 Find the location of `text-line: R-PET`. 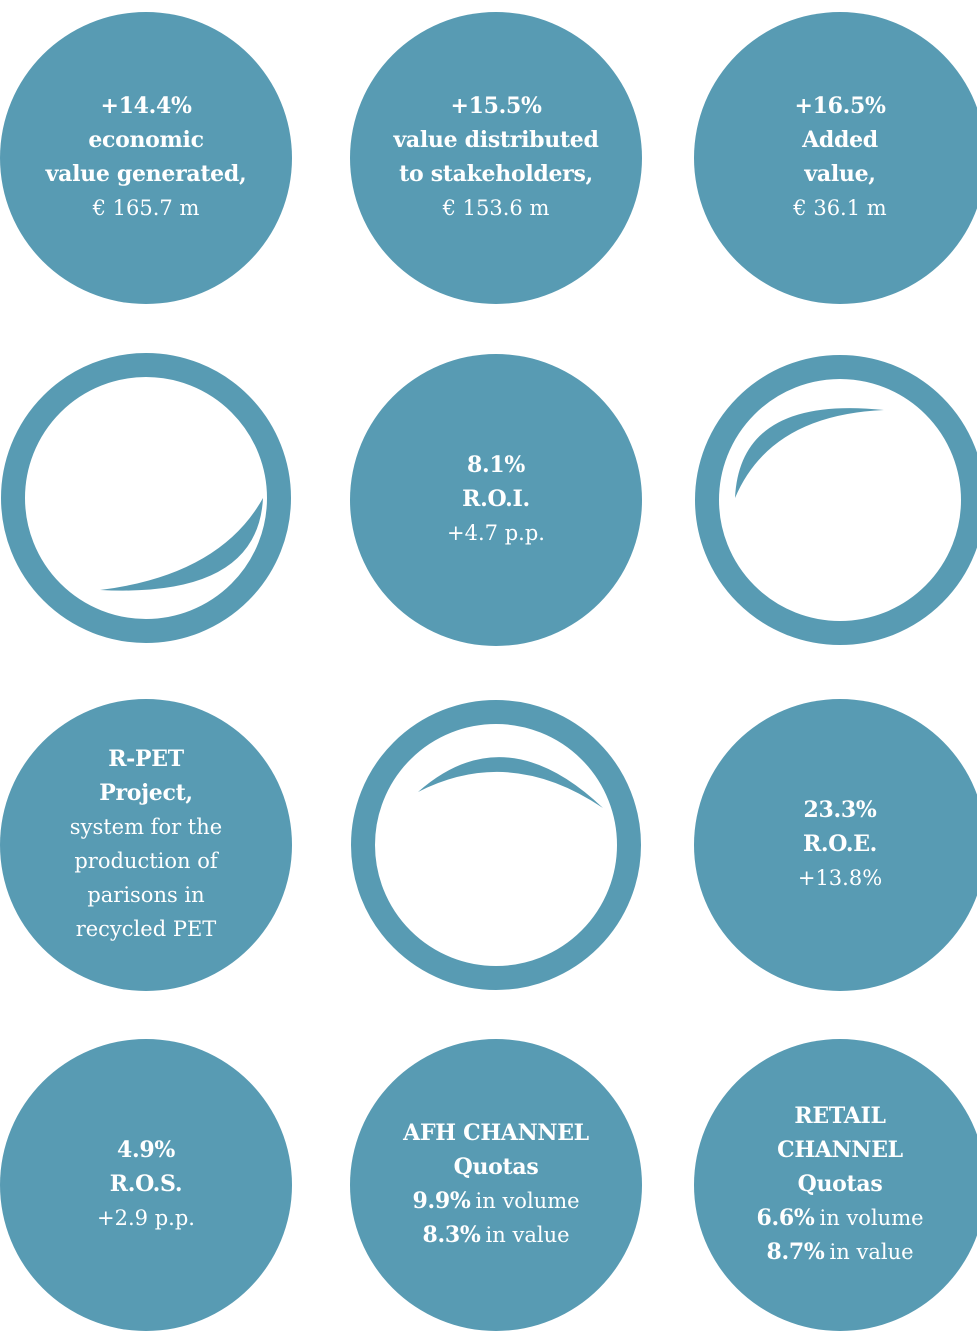

text-line: R-PET is located at coordinates (146, 760).